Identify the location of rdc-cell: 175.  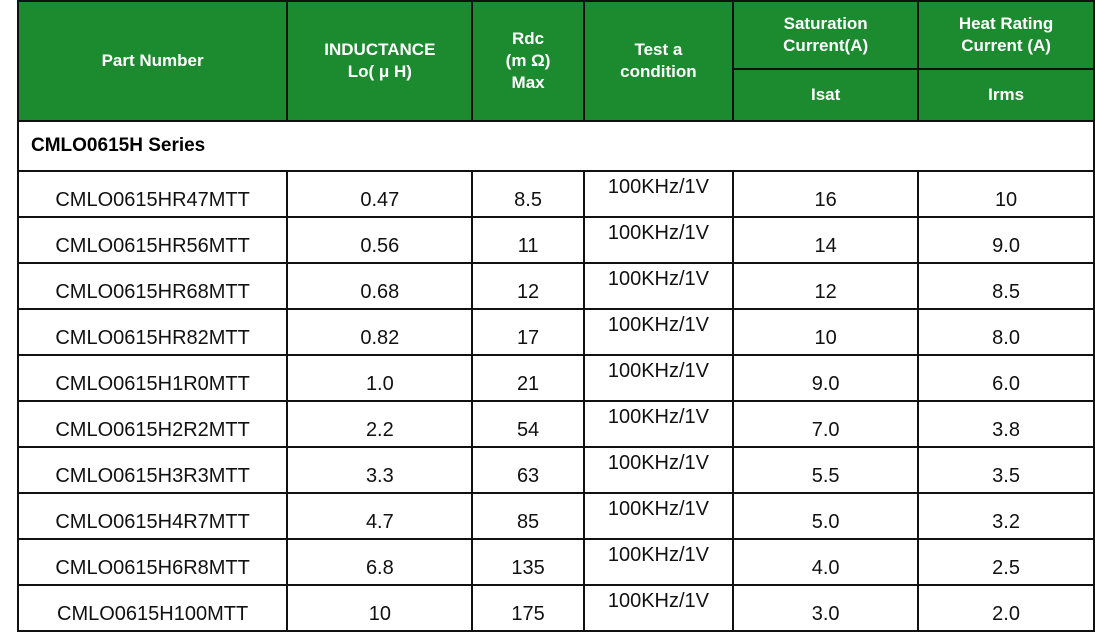
(528, 608).